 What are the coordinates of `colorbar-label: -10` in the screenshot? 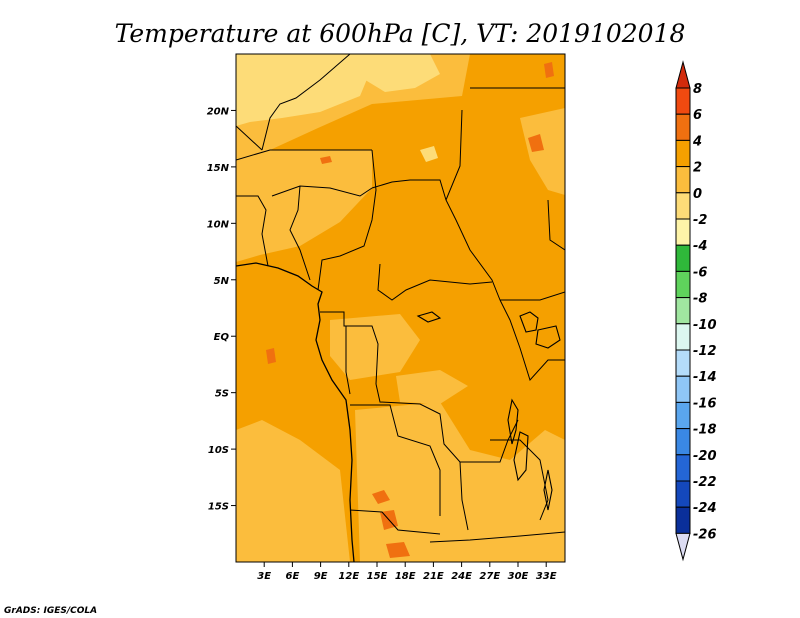 It's located at (705, 325).